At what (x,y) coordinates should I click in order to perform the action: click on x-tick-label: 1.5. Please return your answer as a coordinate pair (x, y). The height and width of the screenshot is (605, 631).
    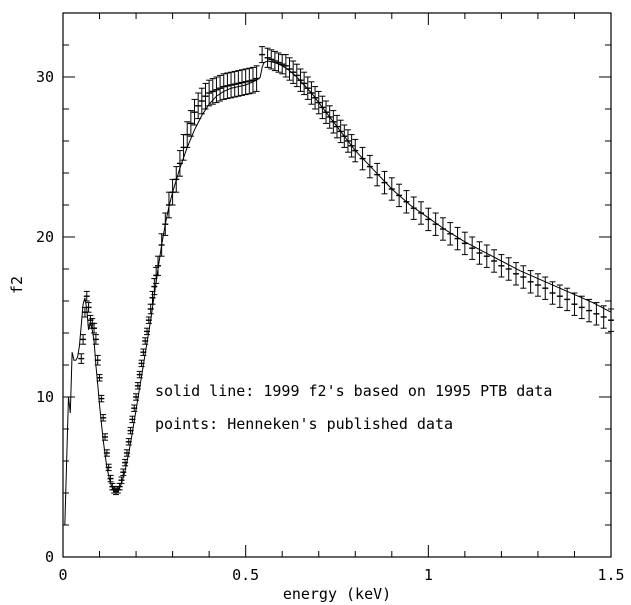
    Looking at the image, I should click on (610, 575).